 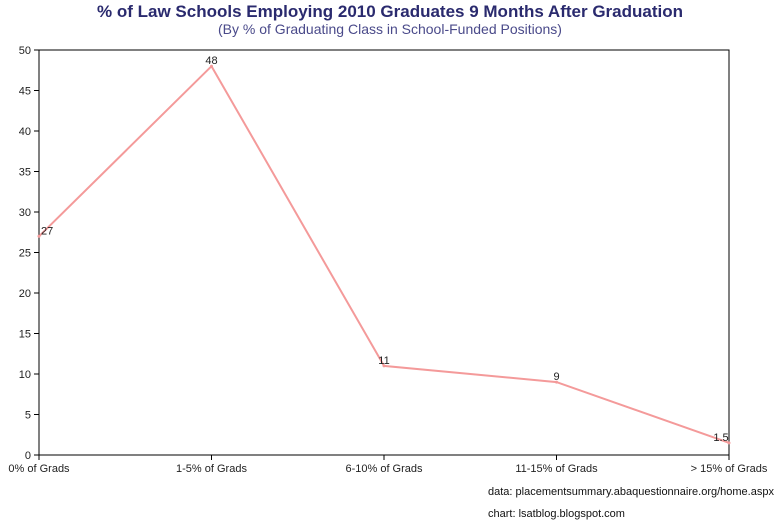 What do you see at coordinates (25, 254) in the screenshot?
I see `y-tick-label: 25` at bounding box center [25, 254].